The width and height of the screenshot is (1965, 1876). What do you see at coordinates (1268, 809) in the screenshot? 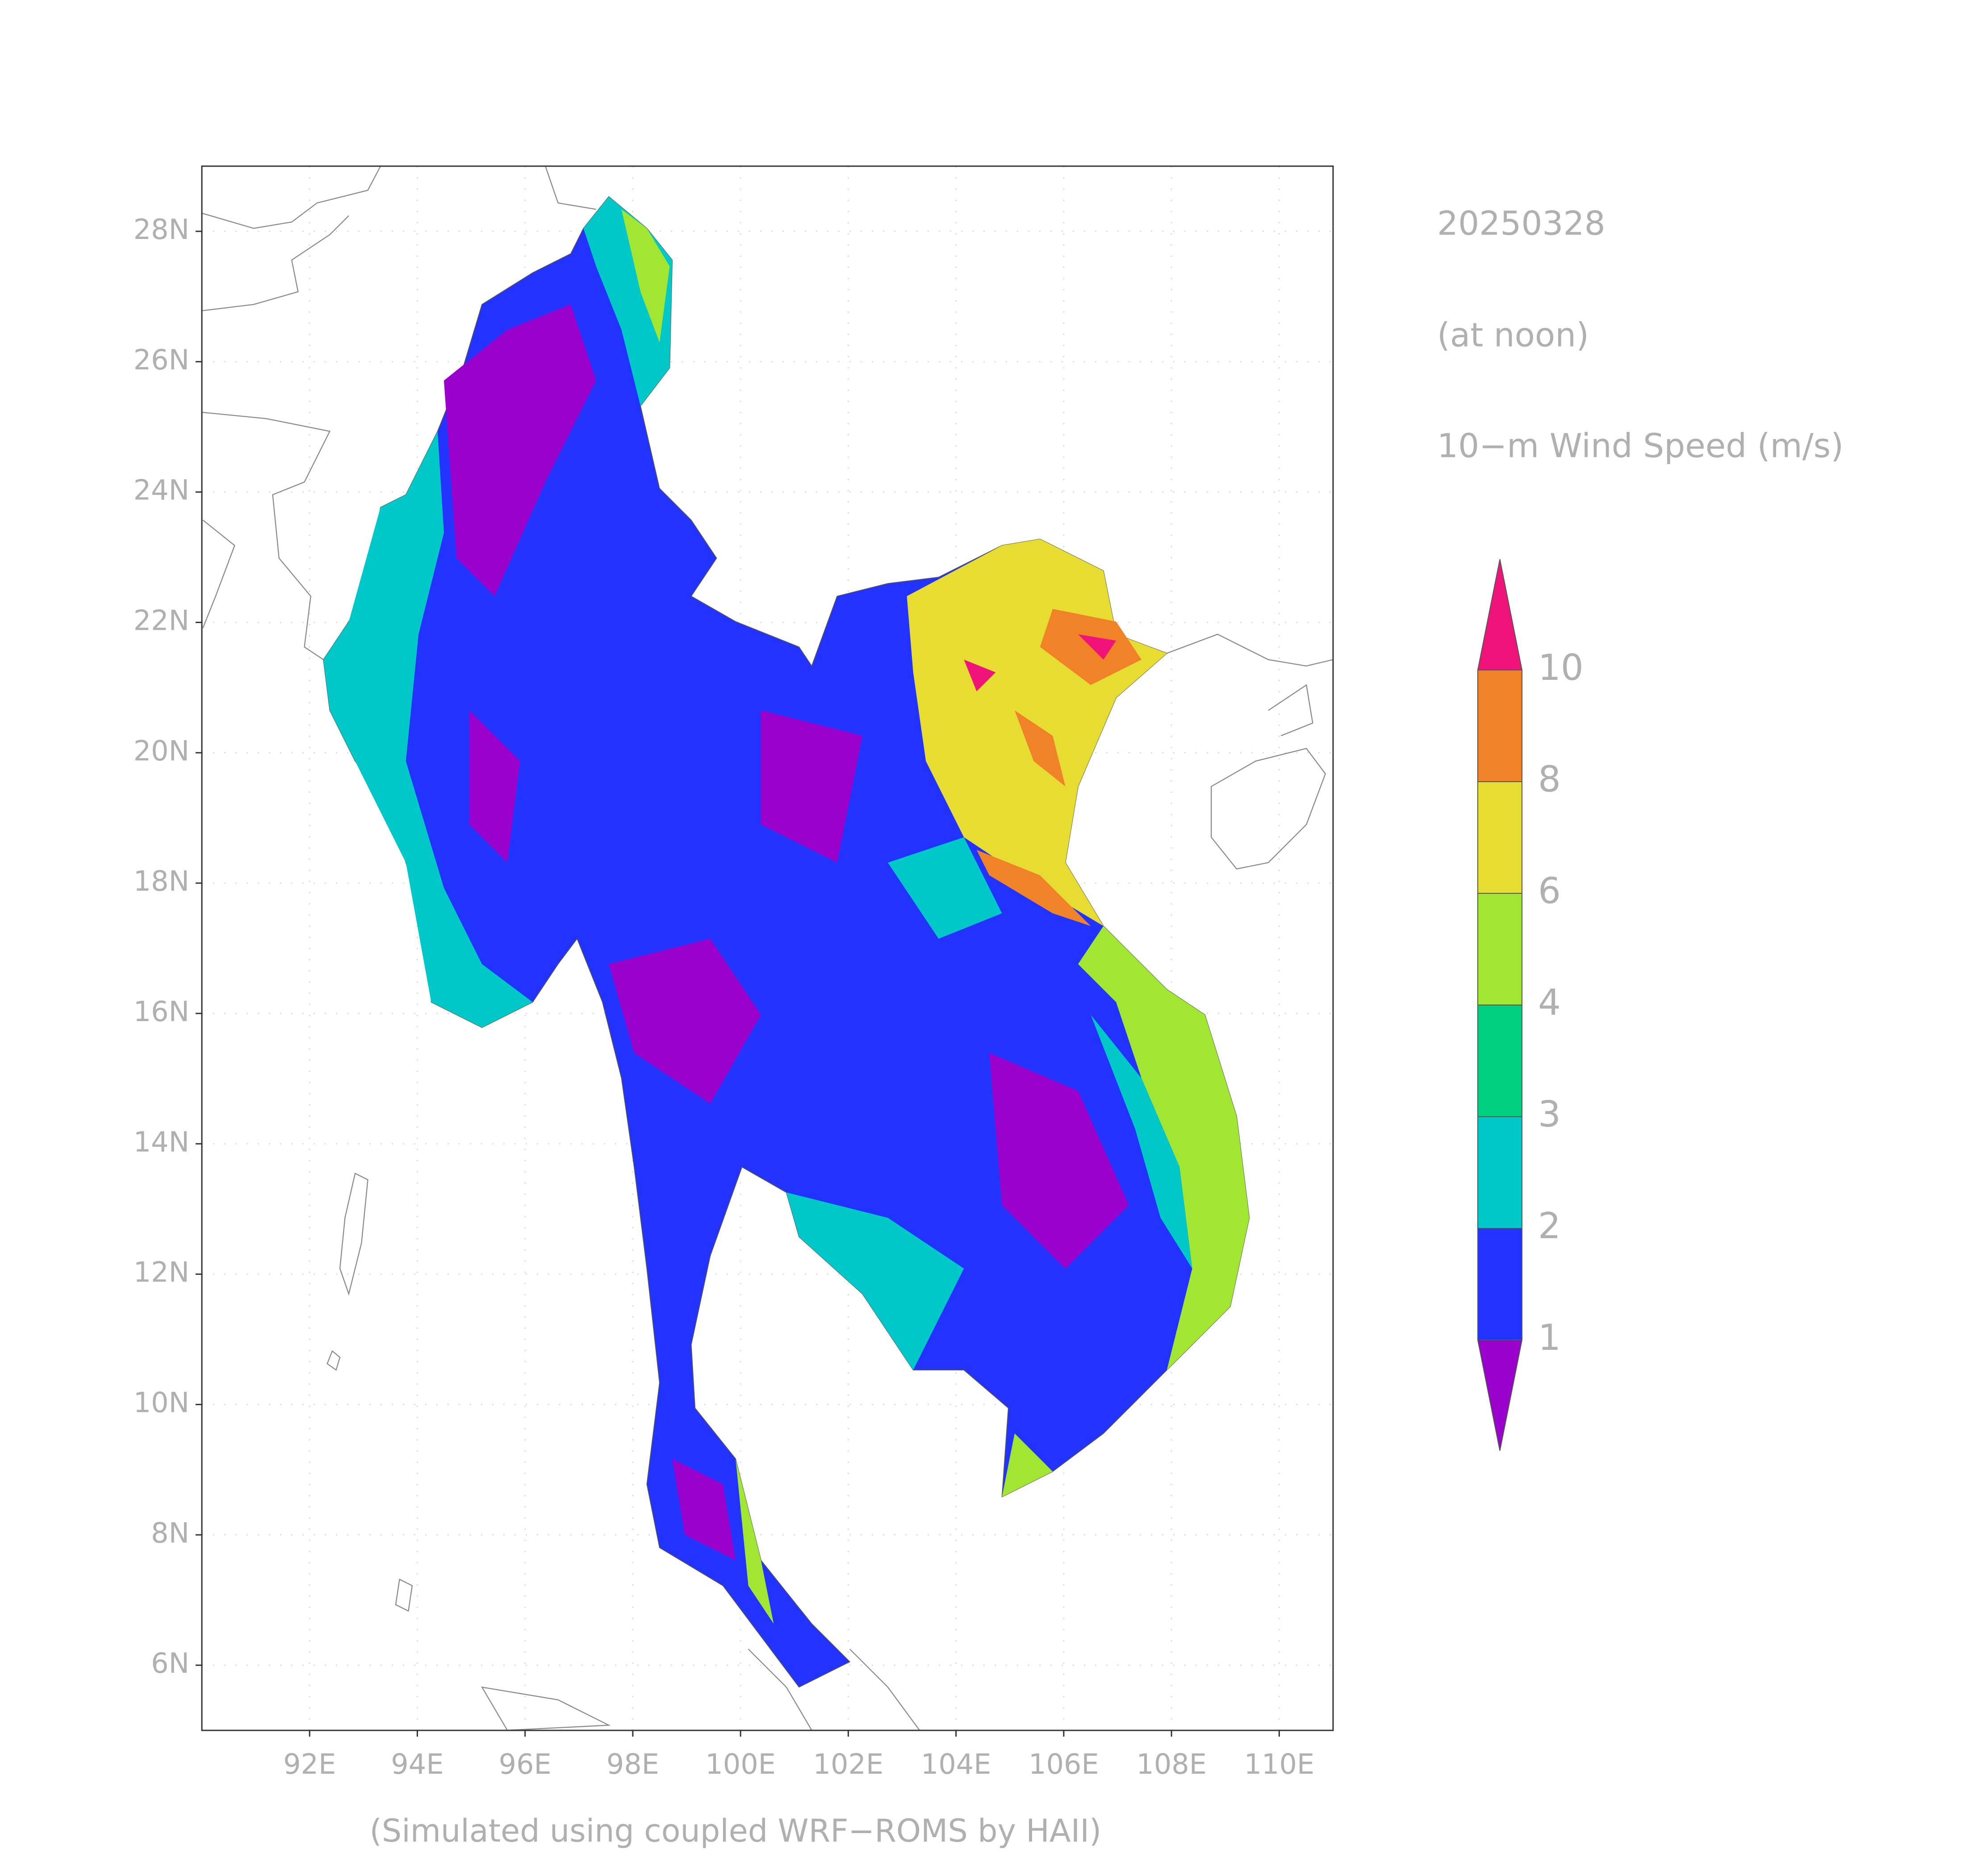
I see `hainan-outline` at bounding box center [1268, 809].